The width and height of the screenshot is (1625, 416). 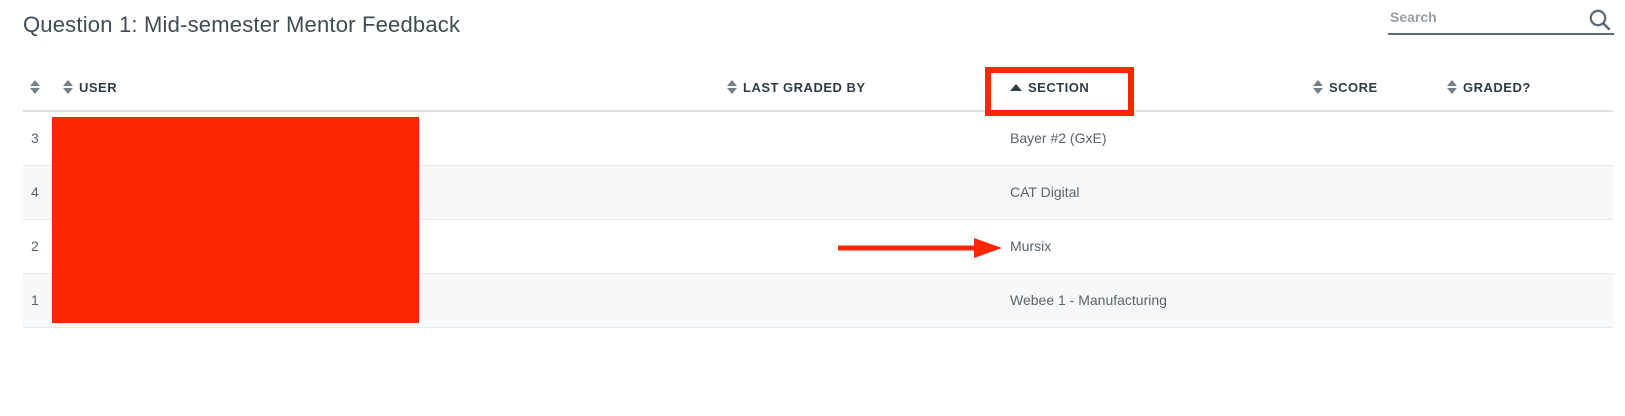 I want to click on redaction-overlay, so click(x=235, y=220).